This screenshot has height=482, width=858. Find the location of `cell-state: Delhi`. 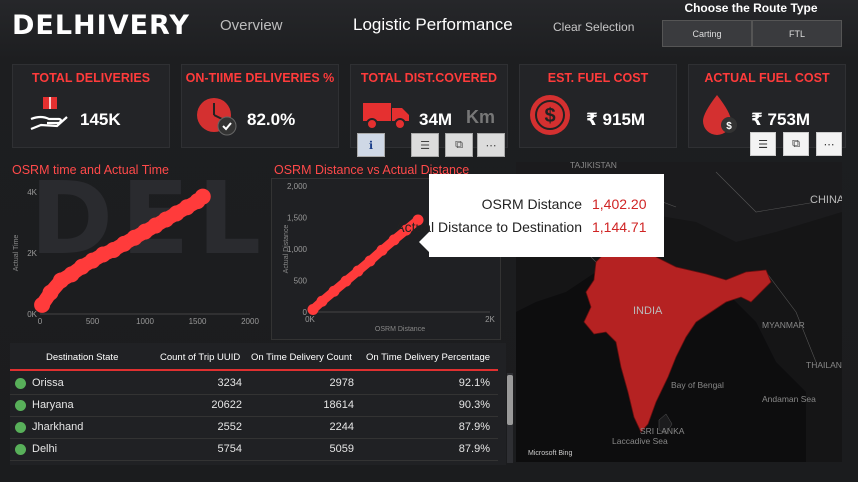

cell-state: Delhi is located at coordinates (45, 449).